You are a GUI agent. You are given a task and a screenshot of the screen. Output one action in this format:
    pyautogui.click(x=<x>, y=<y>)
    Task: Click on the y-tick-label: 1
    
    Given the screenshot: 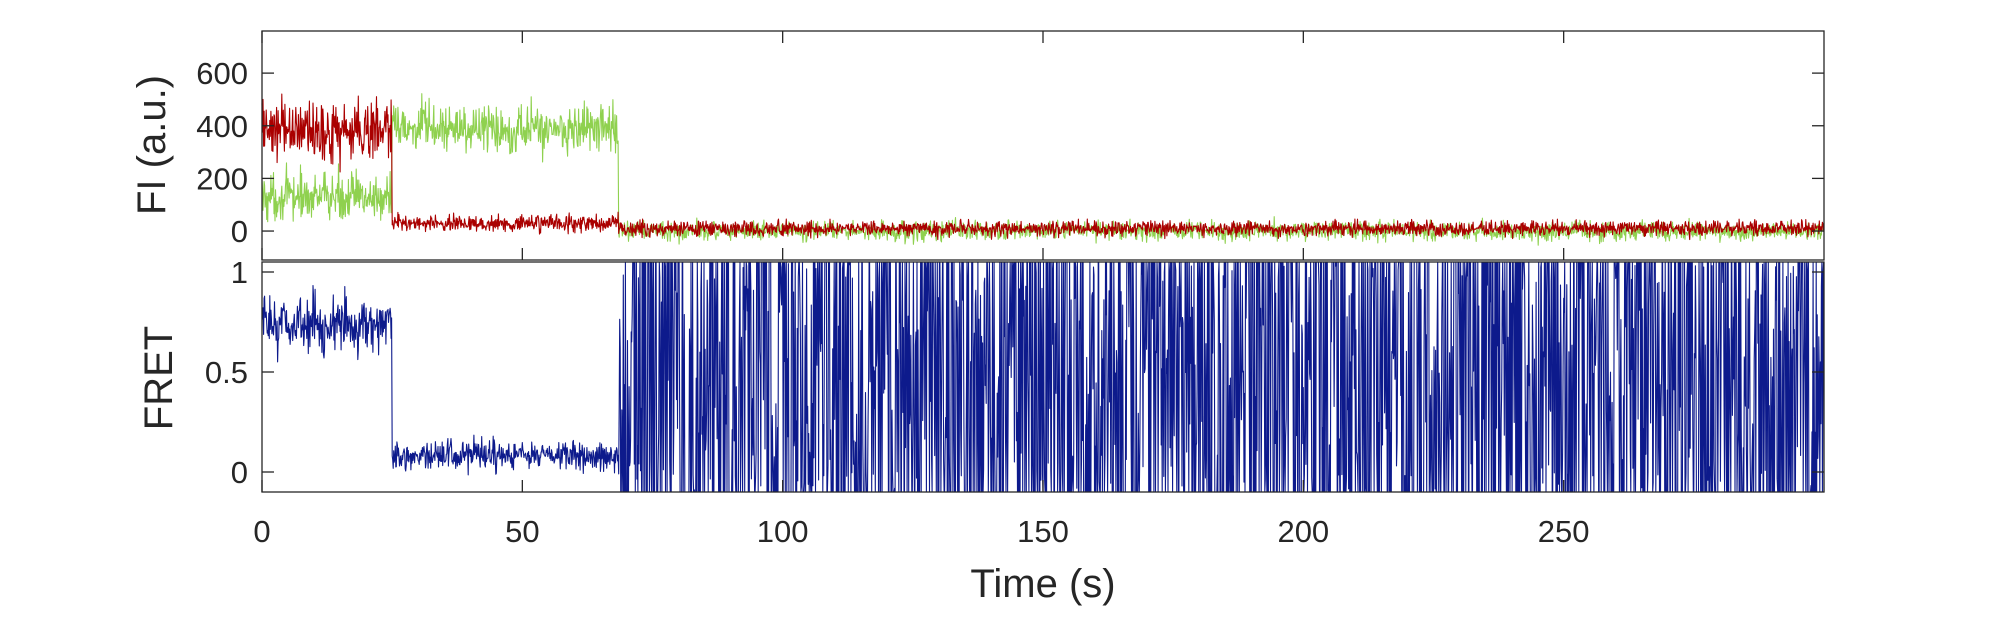 What is the action you would take?
    pyautogui.click(x=239, y=272)
    